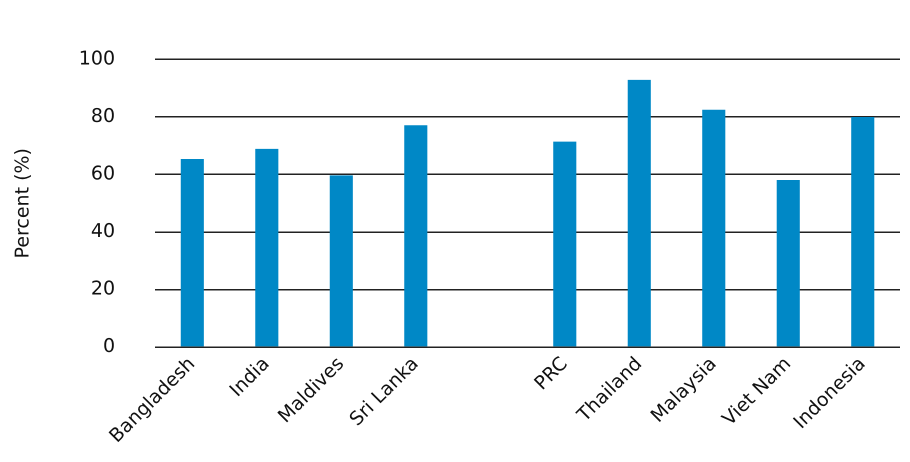 The image size is (910, 462). I want to click on y-tick-label: 100, so click(97, 58).